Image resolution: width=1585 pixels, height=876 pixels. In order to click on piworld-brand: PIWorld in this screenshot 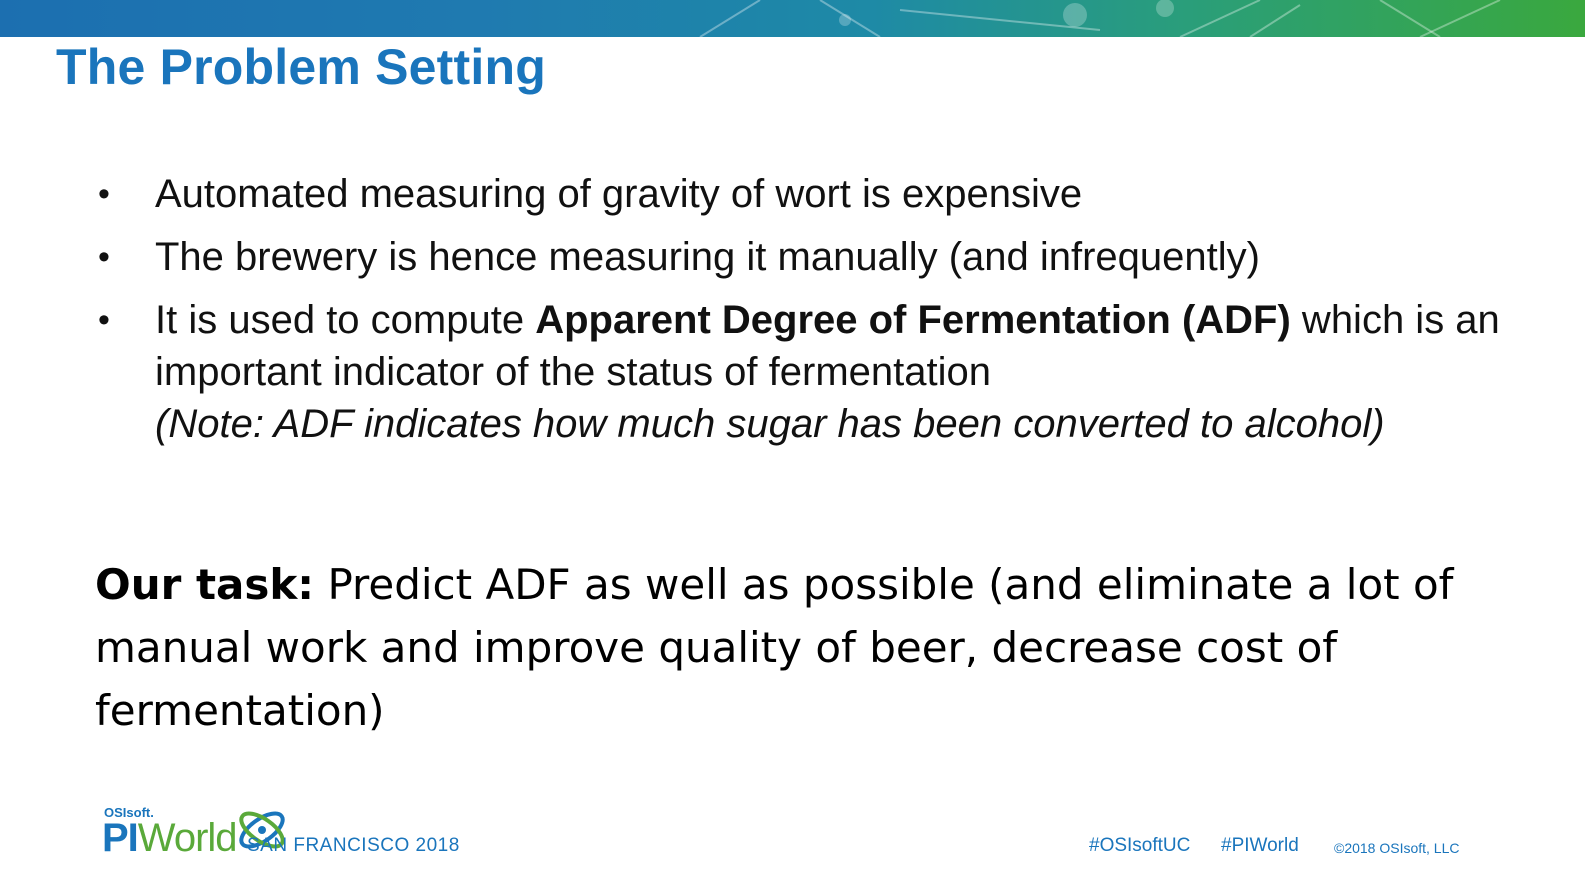, I will do `click(169, 838)`.